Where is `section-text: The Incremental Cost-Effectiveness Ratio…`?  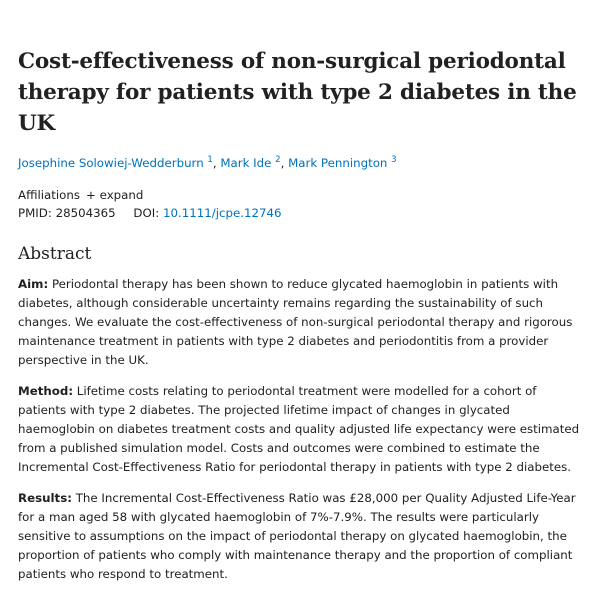 section-text: The Incremental Cost-Effectiveness Ratio… is located at coordinates (297, 535).